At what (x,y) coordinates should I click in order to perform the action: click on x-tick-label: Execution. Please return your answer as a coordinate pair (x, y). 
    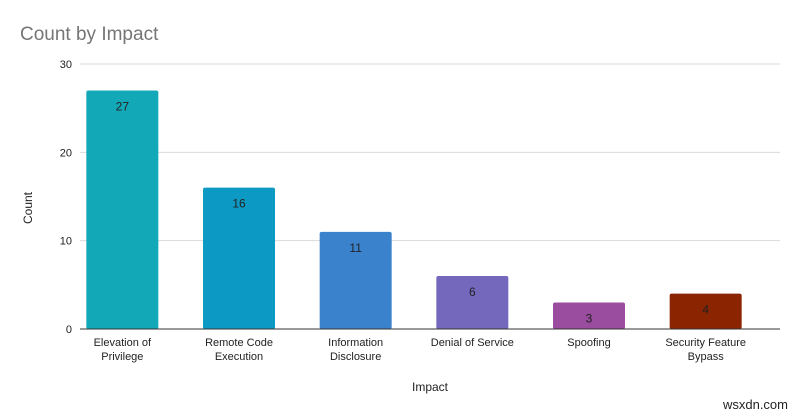
    Looking at the image, I should click on (239, 357).